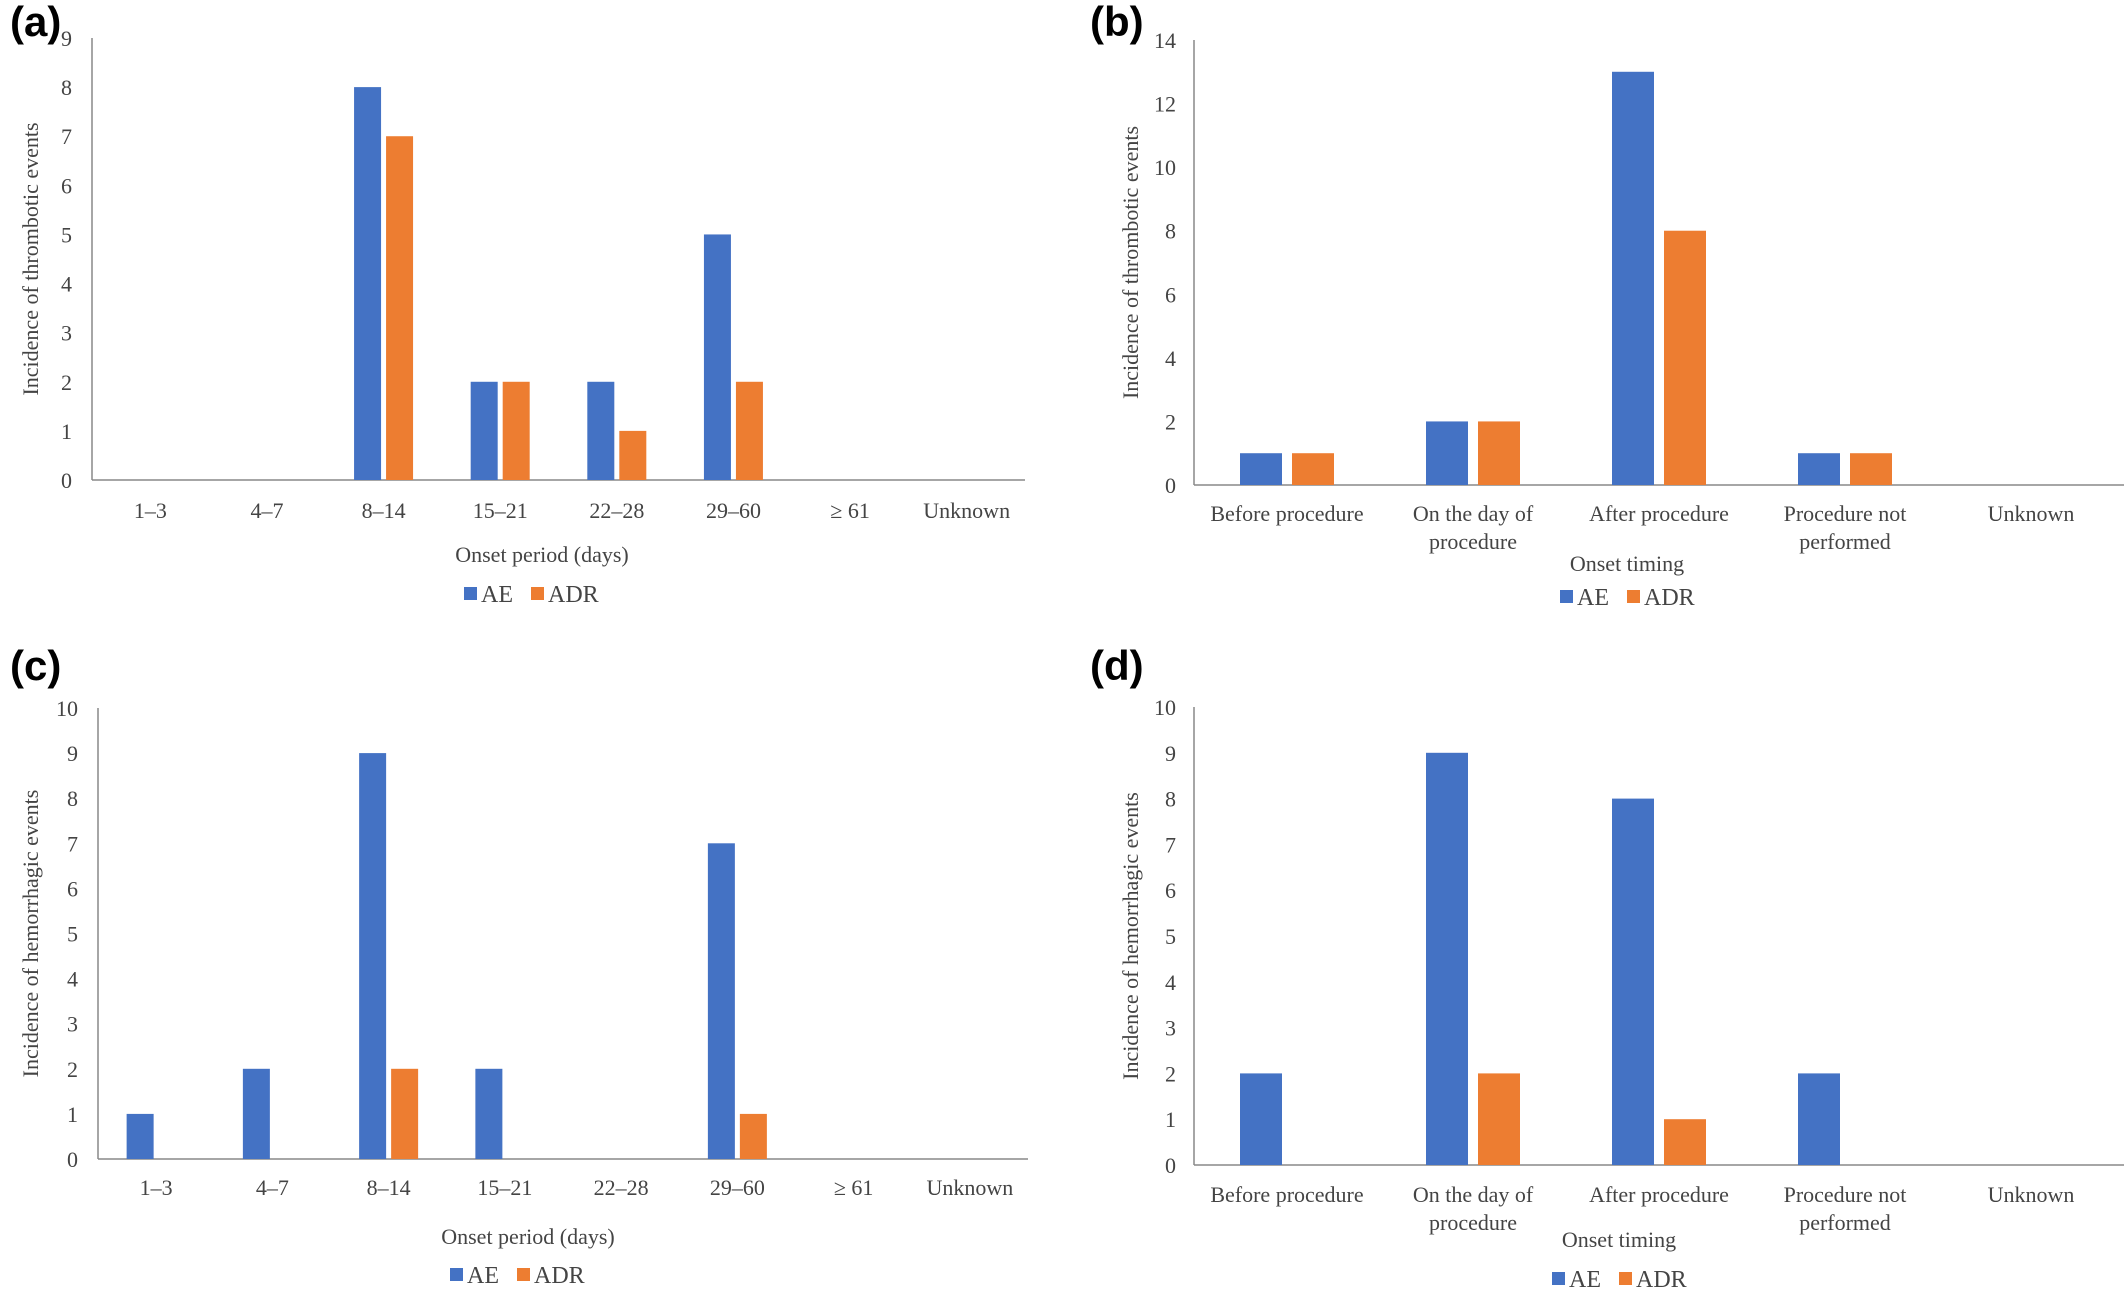 The height and width of the screenshot is (1296, 2128). What do you see at coordinates (1627, 563) in the screenshot?
I see `x-axis-title: Onset timing` at bounding box center [1627, 563].